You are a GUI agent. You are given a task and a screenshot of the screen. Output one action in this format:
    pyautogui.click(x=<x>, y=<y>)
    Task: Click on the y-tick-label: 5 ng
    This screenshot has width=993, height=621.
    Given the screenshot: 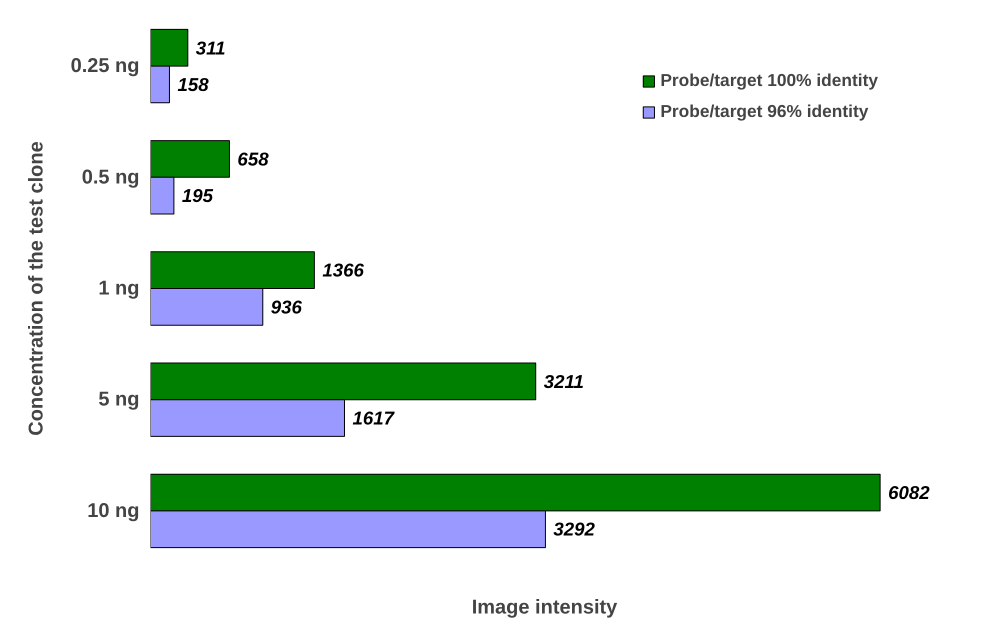 What is the action you would take?
    pyautogui.click(x=119, y=399)
    